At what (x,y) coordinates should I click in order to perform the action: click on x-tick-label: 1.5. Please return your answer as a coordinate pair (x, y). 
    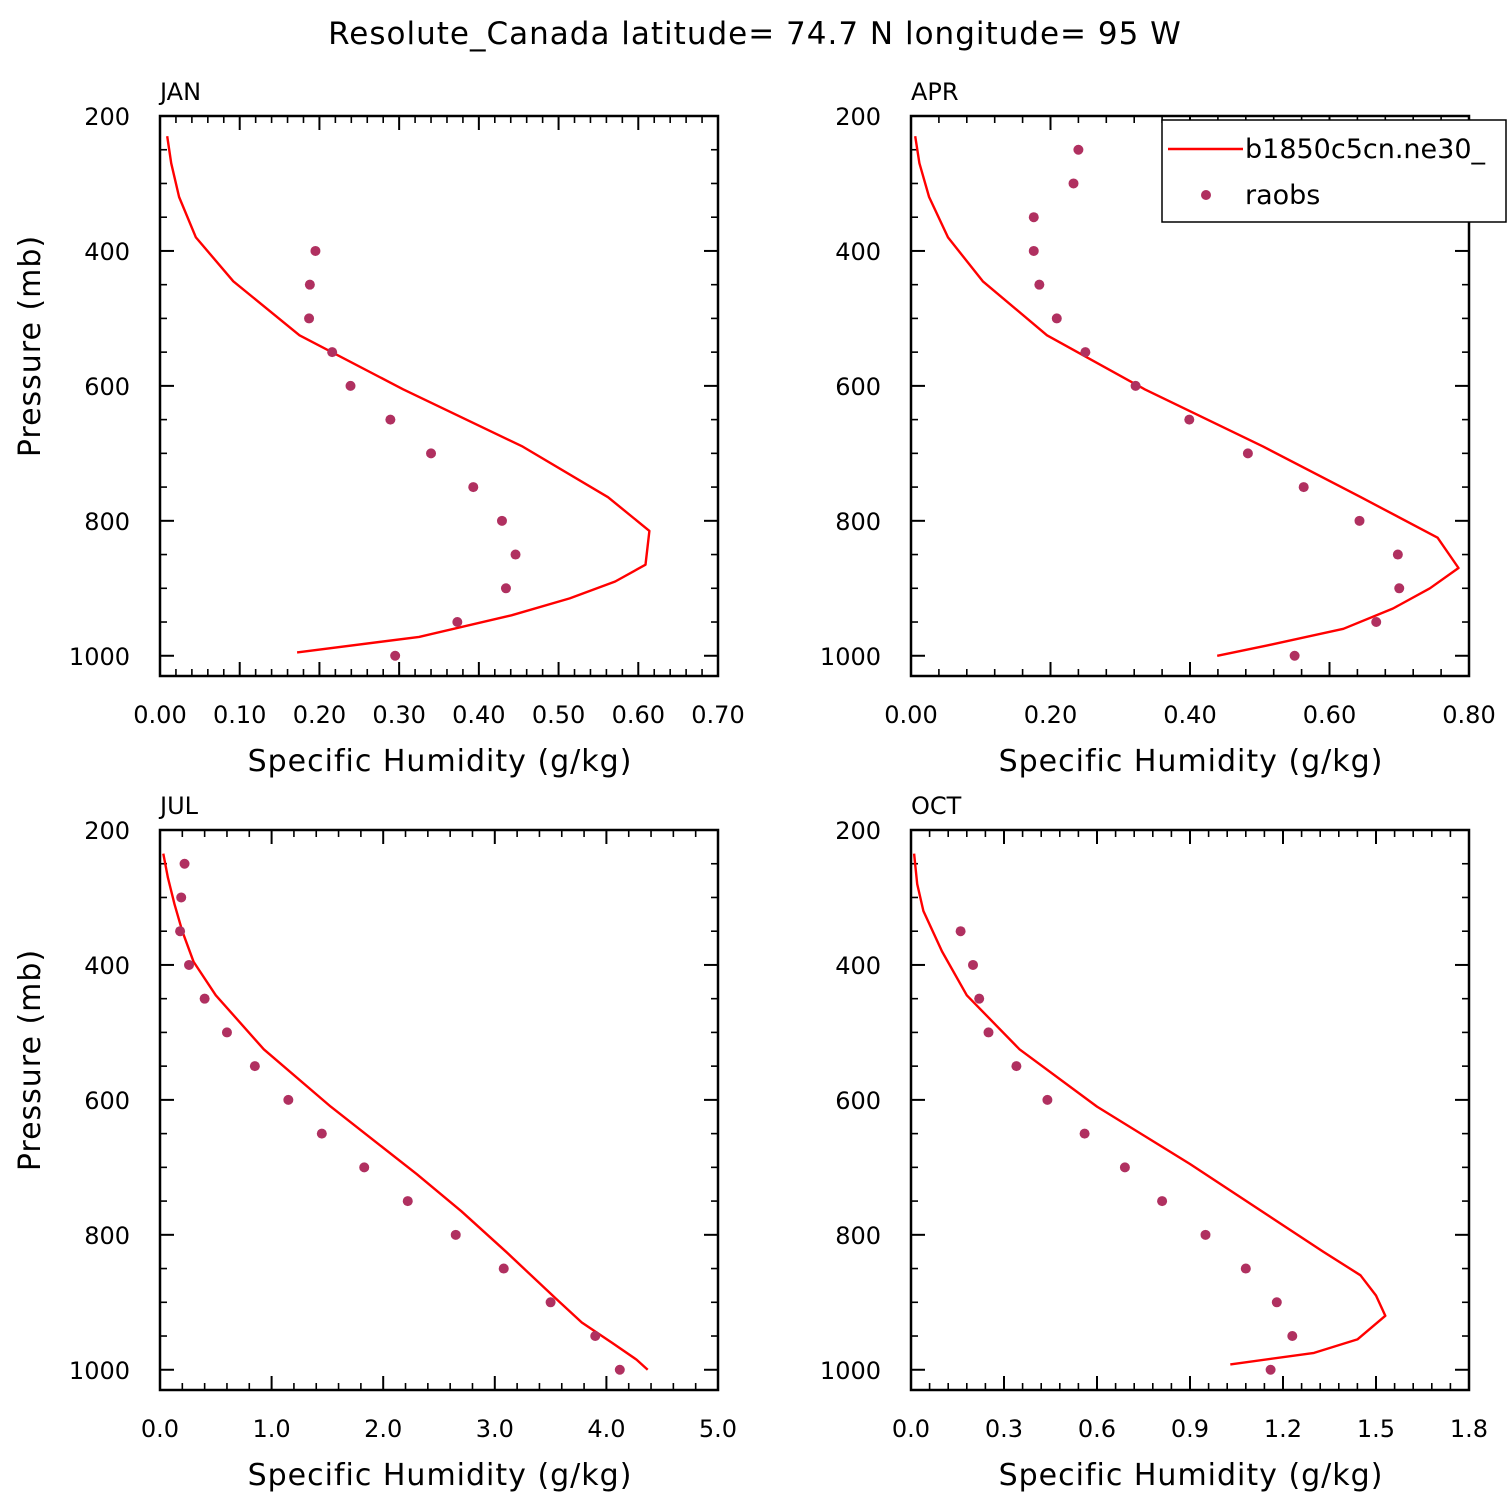
    Looking at the image, I should click on (1376, 1429).